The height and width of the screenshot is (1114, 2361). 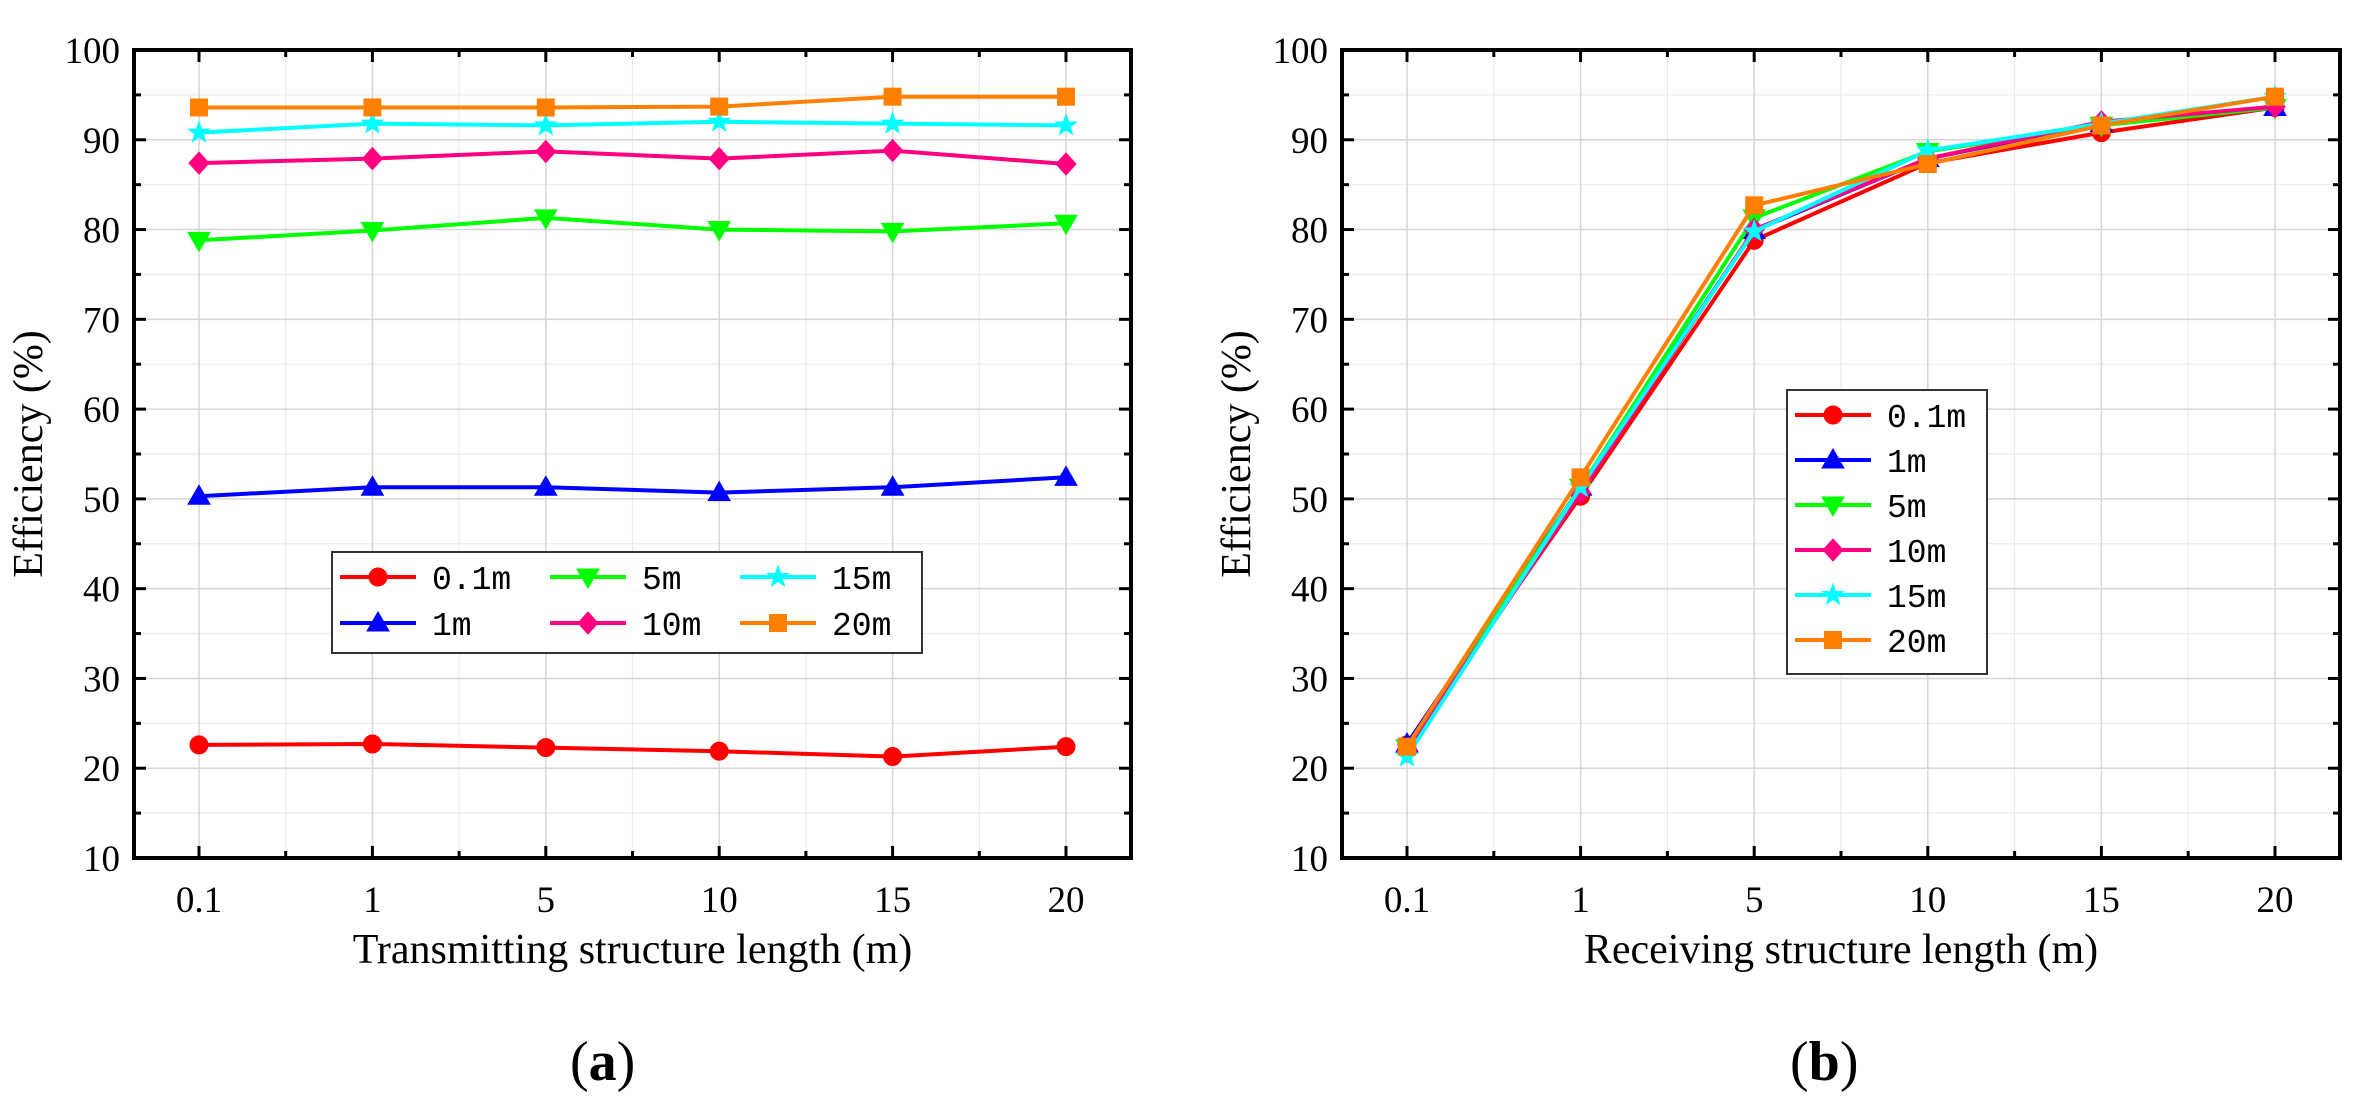 What do you see at coordinates (1309, 679) in the screenshot?
I see `y-tick-label: 30` at bounding box center [1309, 679].